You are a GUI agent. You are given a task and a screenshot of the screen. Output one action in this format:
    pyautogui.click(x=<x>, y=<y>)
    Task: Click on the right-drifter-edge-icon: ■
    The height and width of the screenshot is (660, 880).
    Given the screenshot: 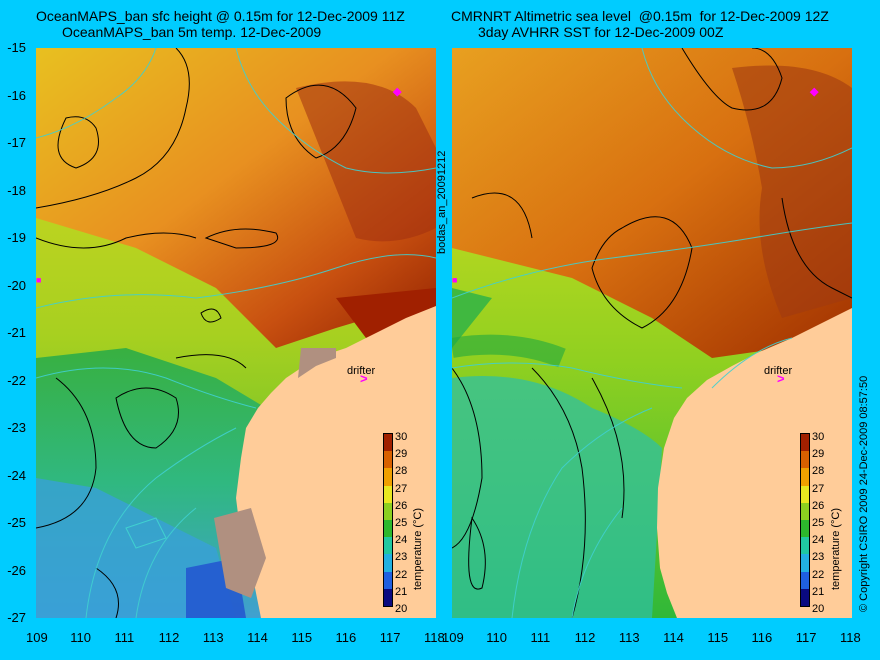 What is the action you would take?
    pyautogui.click(x=455, y=280)
    